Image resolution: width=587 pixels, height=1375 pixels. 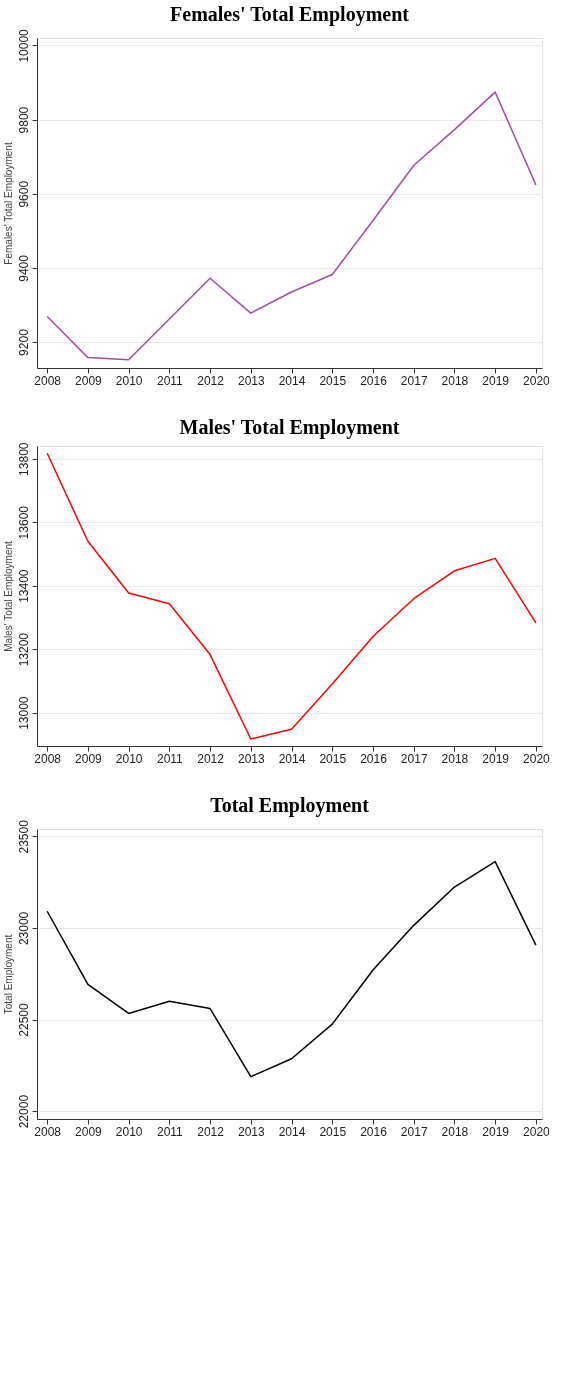 What do you see at coordinates (23, 713) in the screenshot?
I see `y-tick-label: 13000` at bounding box center [23, 713].